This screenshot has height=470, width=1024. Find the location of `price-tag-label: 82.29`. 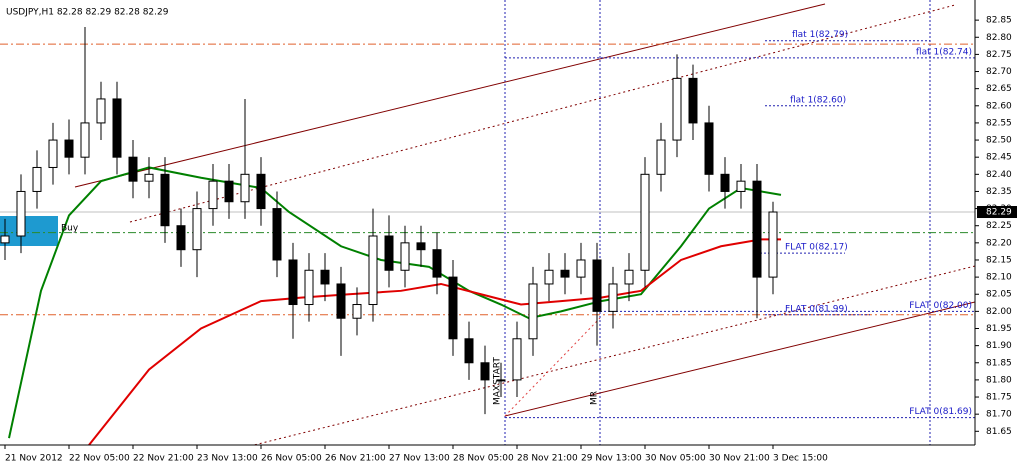

price-tag-label: 82.29 is located at coordinates (999, 213).